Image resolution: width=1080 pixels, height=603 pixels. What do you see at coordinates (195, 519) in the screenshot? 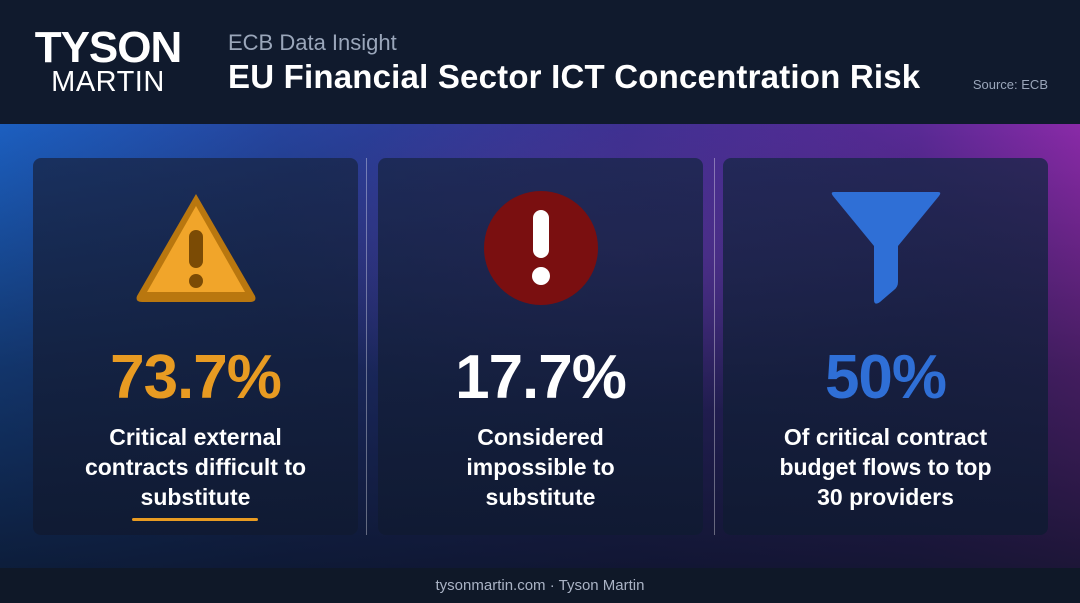
I see `accent-underline` at bounding box center [195, 519].